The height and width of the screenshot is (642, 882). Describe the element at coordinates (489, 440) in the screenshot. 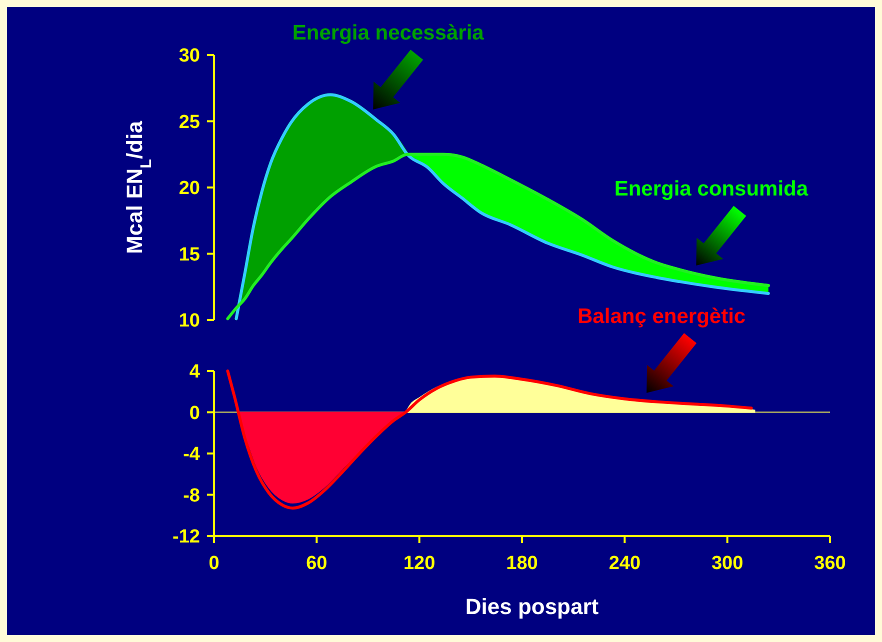

I see `line-series` at that location.